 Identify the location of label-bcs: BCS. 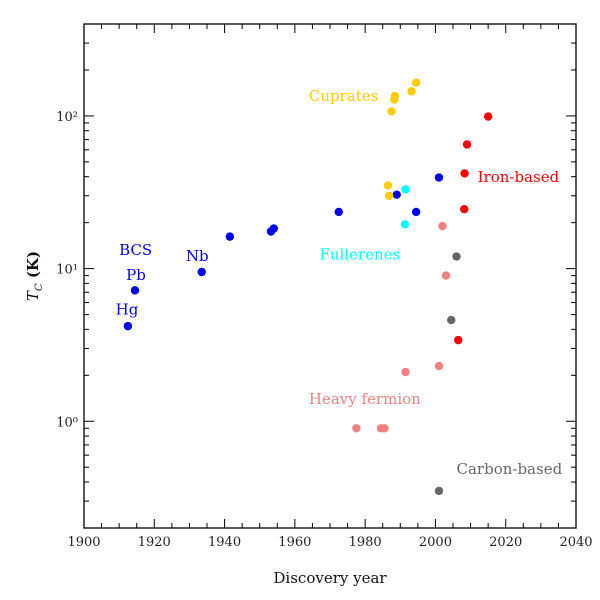
(135, 250).